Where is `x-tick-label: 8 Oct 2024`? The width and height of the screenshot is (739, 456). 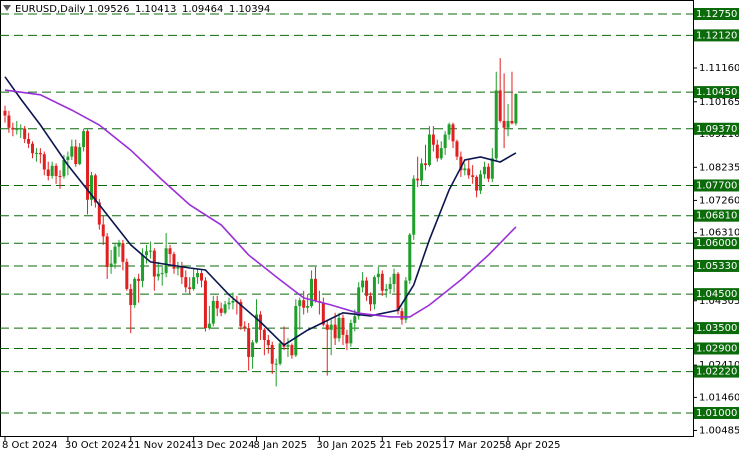 x-tick-label: 8 Oct 2024 is located at coordinates (29, 445).